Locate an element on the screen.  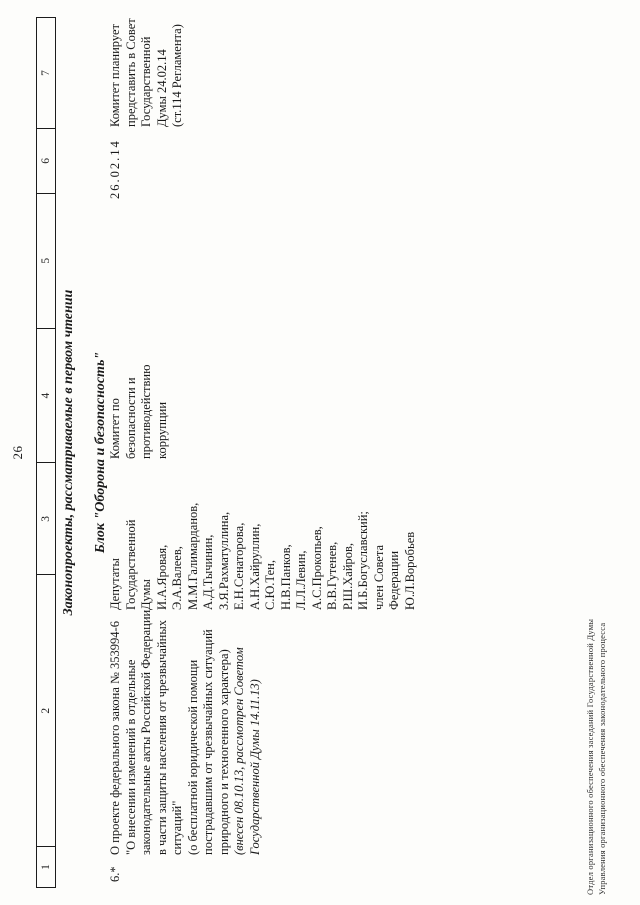
text-line: (о бесплатной юридической помощи is located at coordinates (192, 757).